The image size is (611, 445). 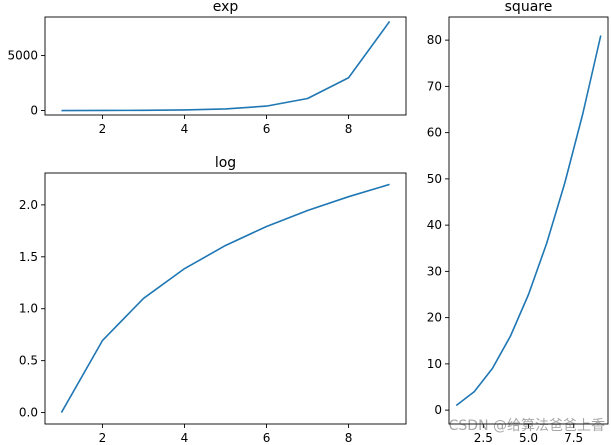 What do you see at coordinates (573, 438) in the screenshot?
I see `square-x-tick-label: 7.5` at bounding box center [573, 438].